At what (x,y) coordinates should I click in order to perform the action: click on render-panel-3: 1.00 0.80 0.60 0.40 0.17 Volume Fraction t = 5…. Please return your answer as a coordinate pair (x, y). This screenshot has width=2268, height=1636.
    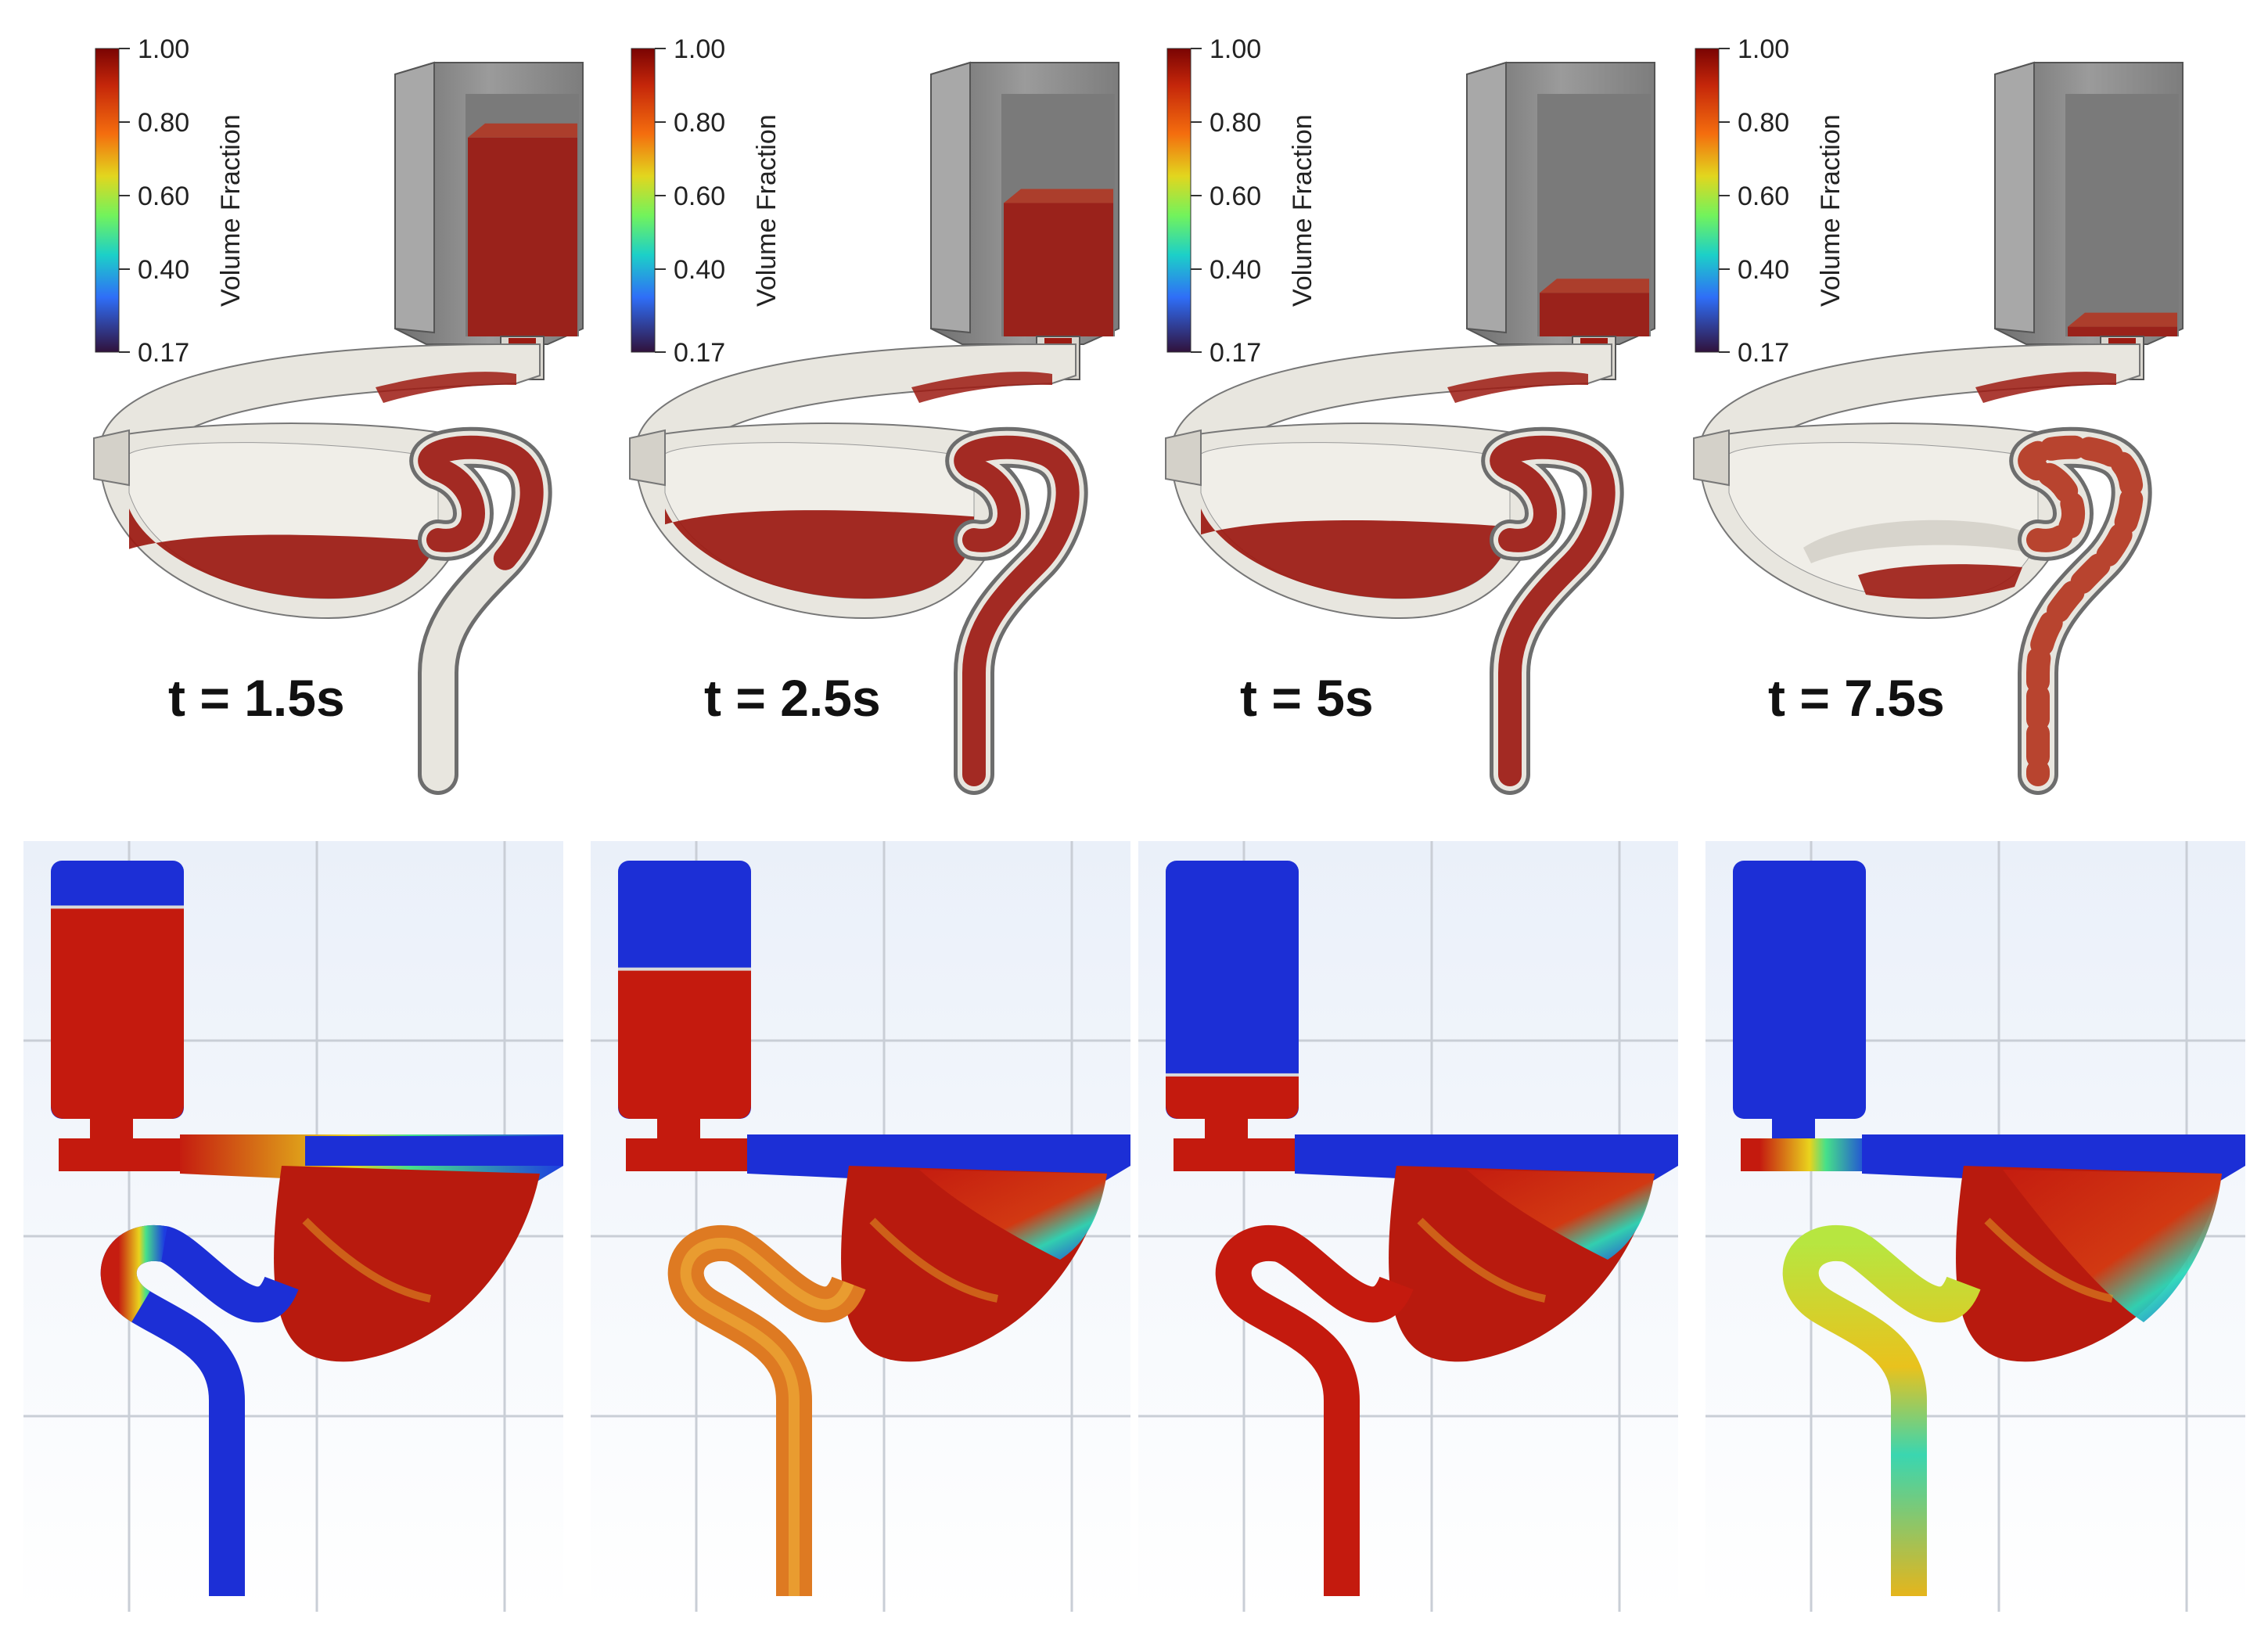
    Looking at the image, I should click on (1410, 414).